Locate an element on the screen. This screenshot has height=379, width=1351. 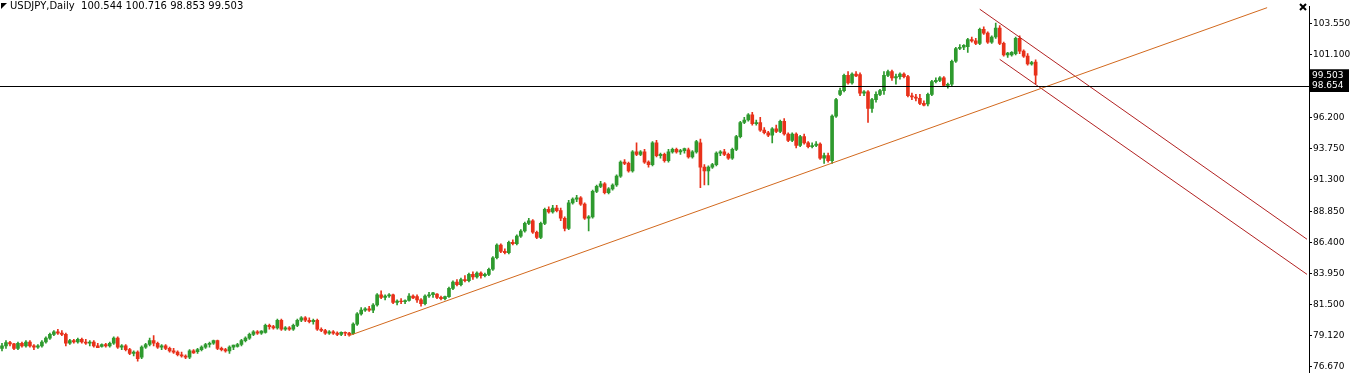
y-tick-label: 88.850 is located at coordinates (1329, 210).